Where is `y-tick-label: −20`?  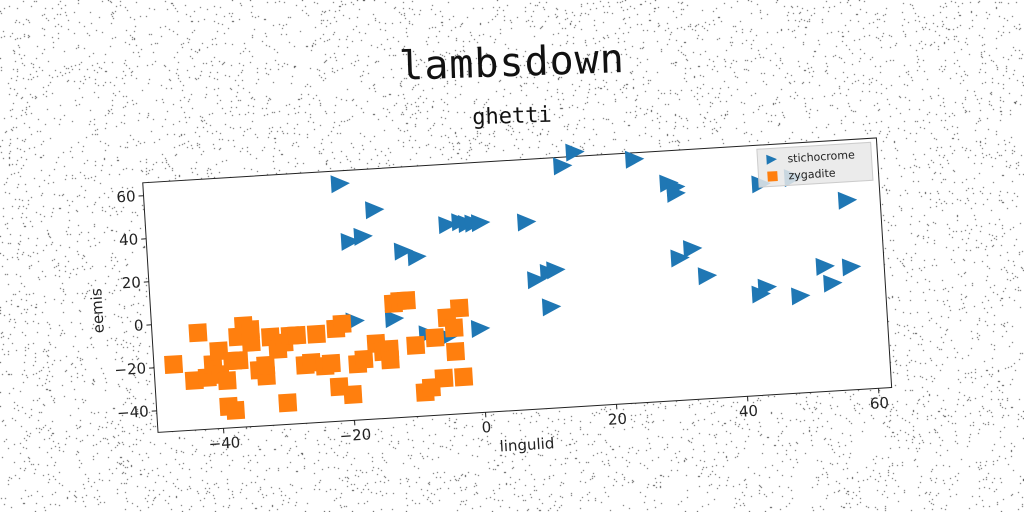
y-tick-label: −20 is located at coordinates (130, 369).